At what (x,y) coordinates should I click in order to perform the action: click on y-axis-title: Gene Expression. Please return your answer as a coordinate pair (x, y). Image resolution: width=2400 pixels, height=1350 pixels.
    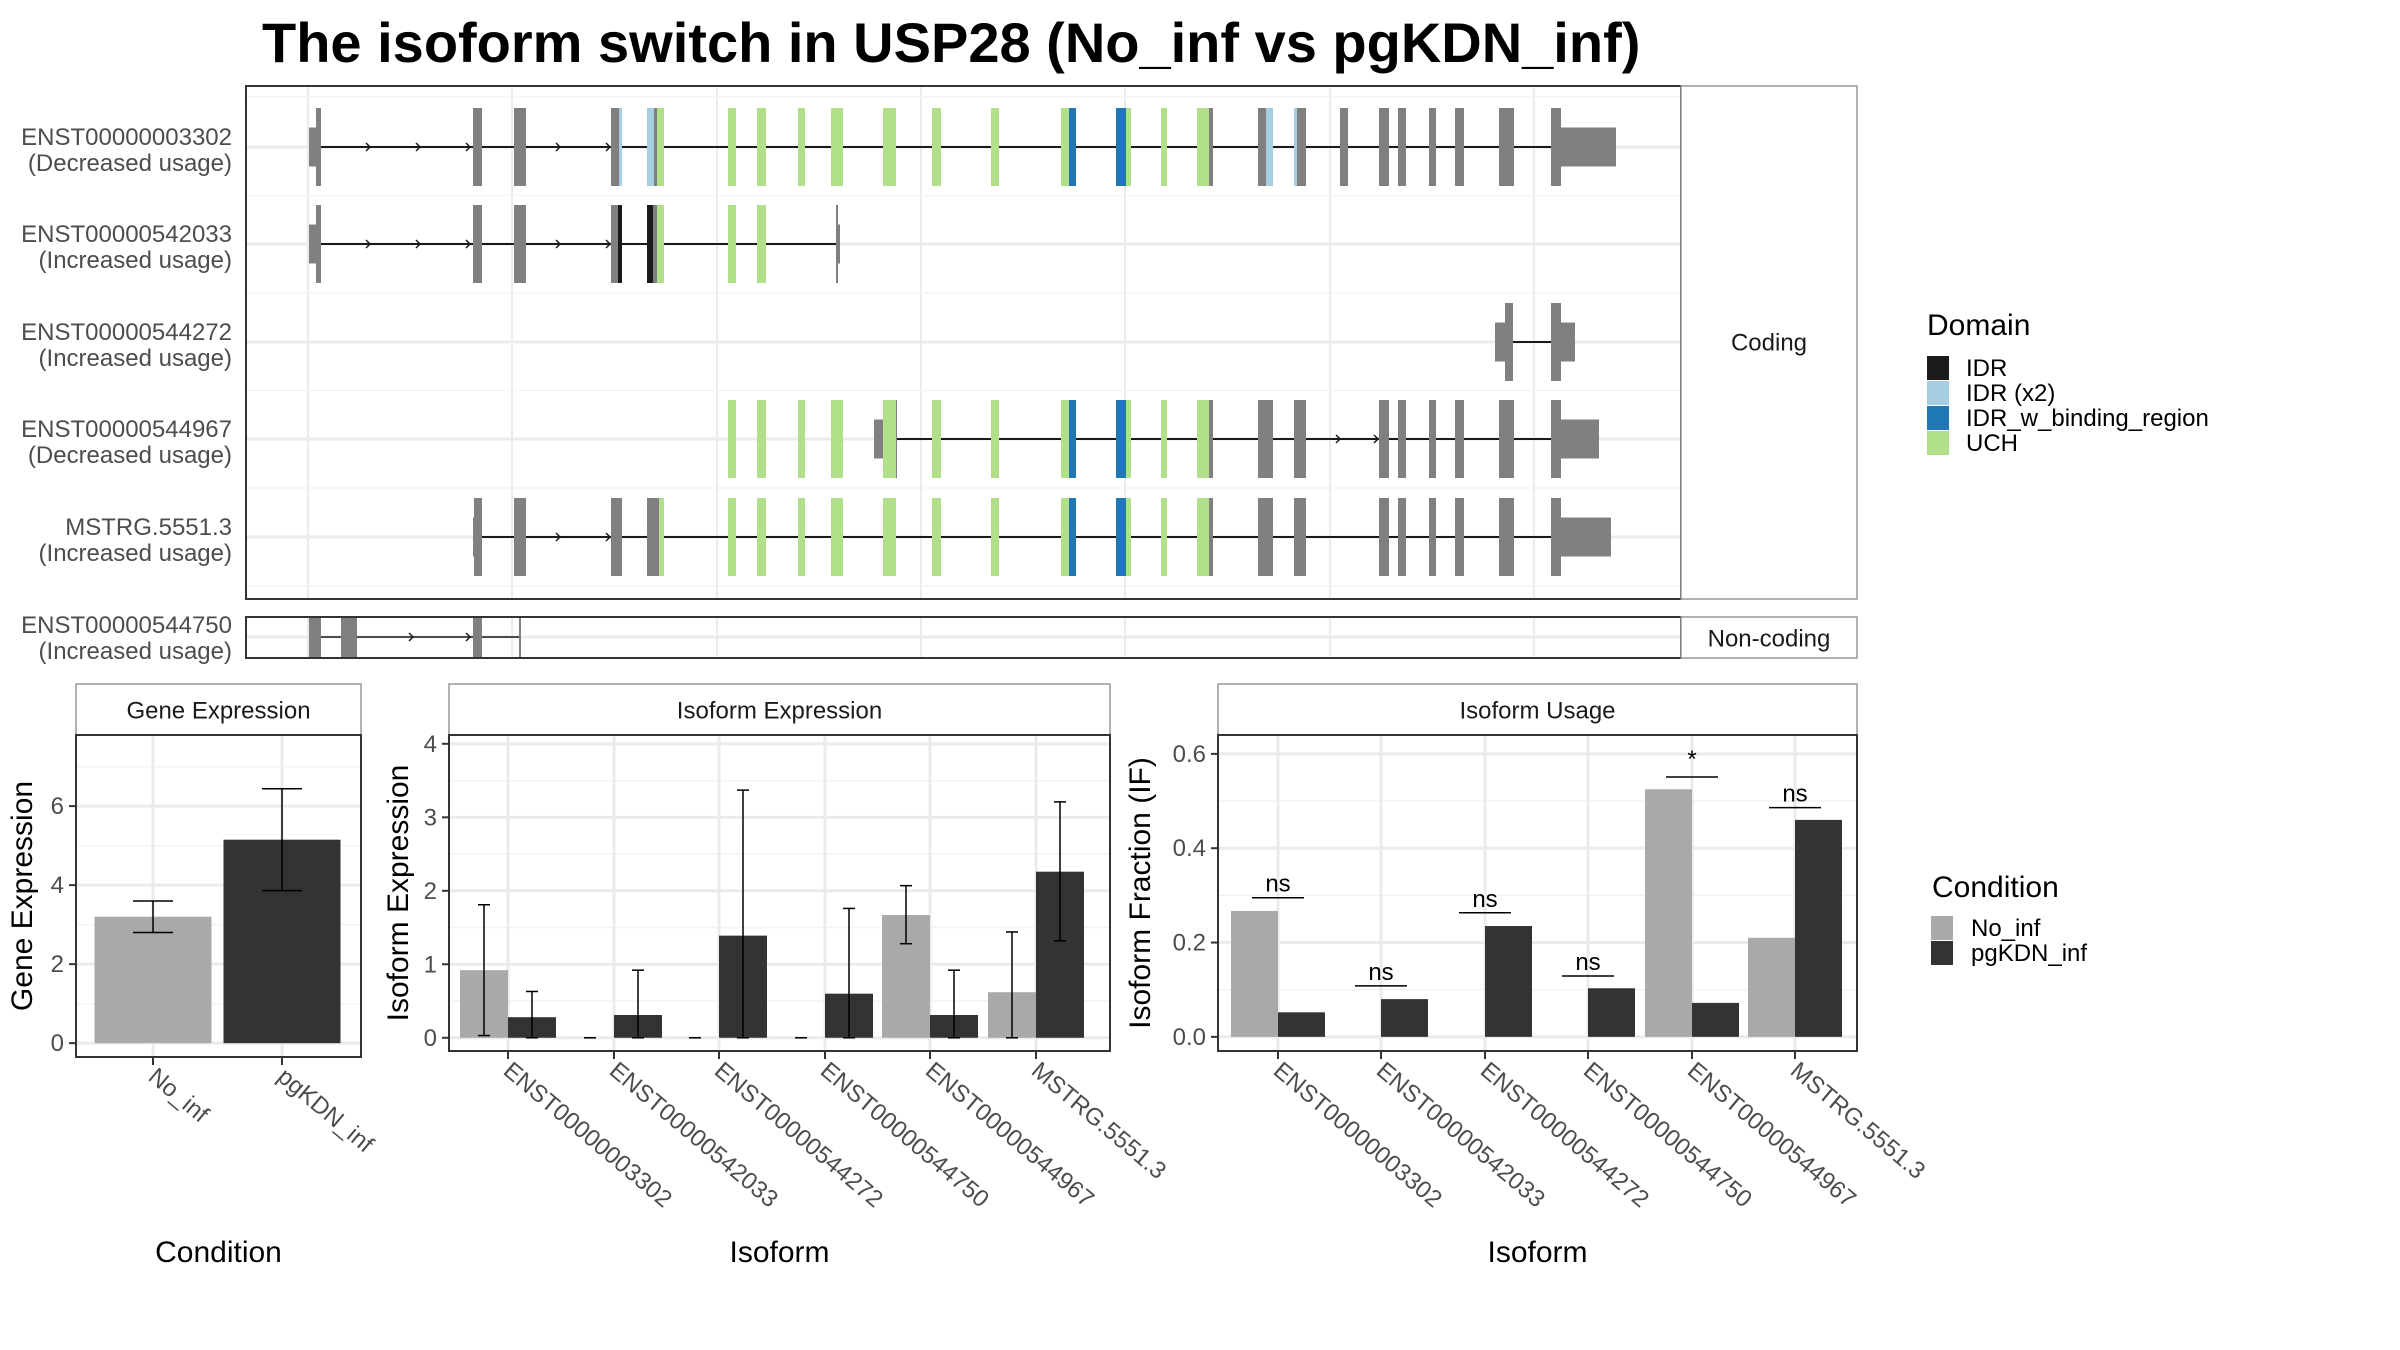
    Looking at the image, I should click on (22, 896).